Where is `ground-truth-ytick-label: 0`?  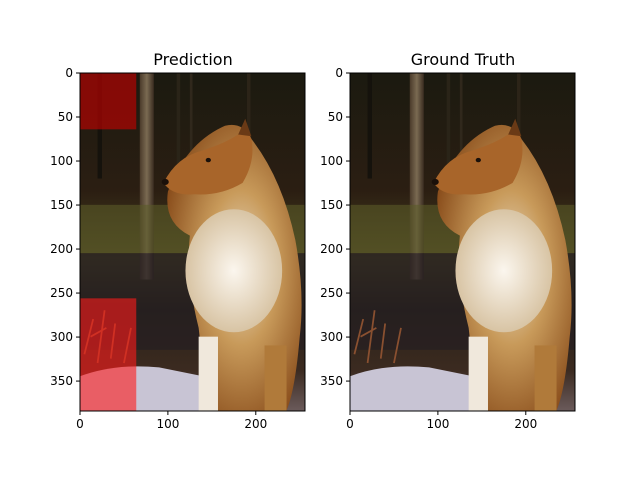 ground-truth-ytick-label: 0 is located at coordinates (339, 73).